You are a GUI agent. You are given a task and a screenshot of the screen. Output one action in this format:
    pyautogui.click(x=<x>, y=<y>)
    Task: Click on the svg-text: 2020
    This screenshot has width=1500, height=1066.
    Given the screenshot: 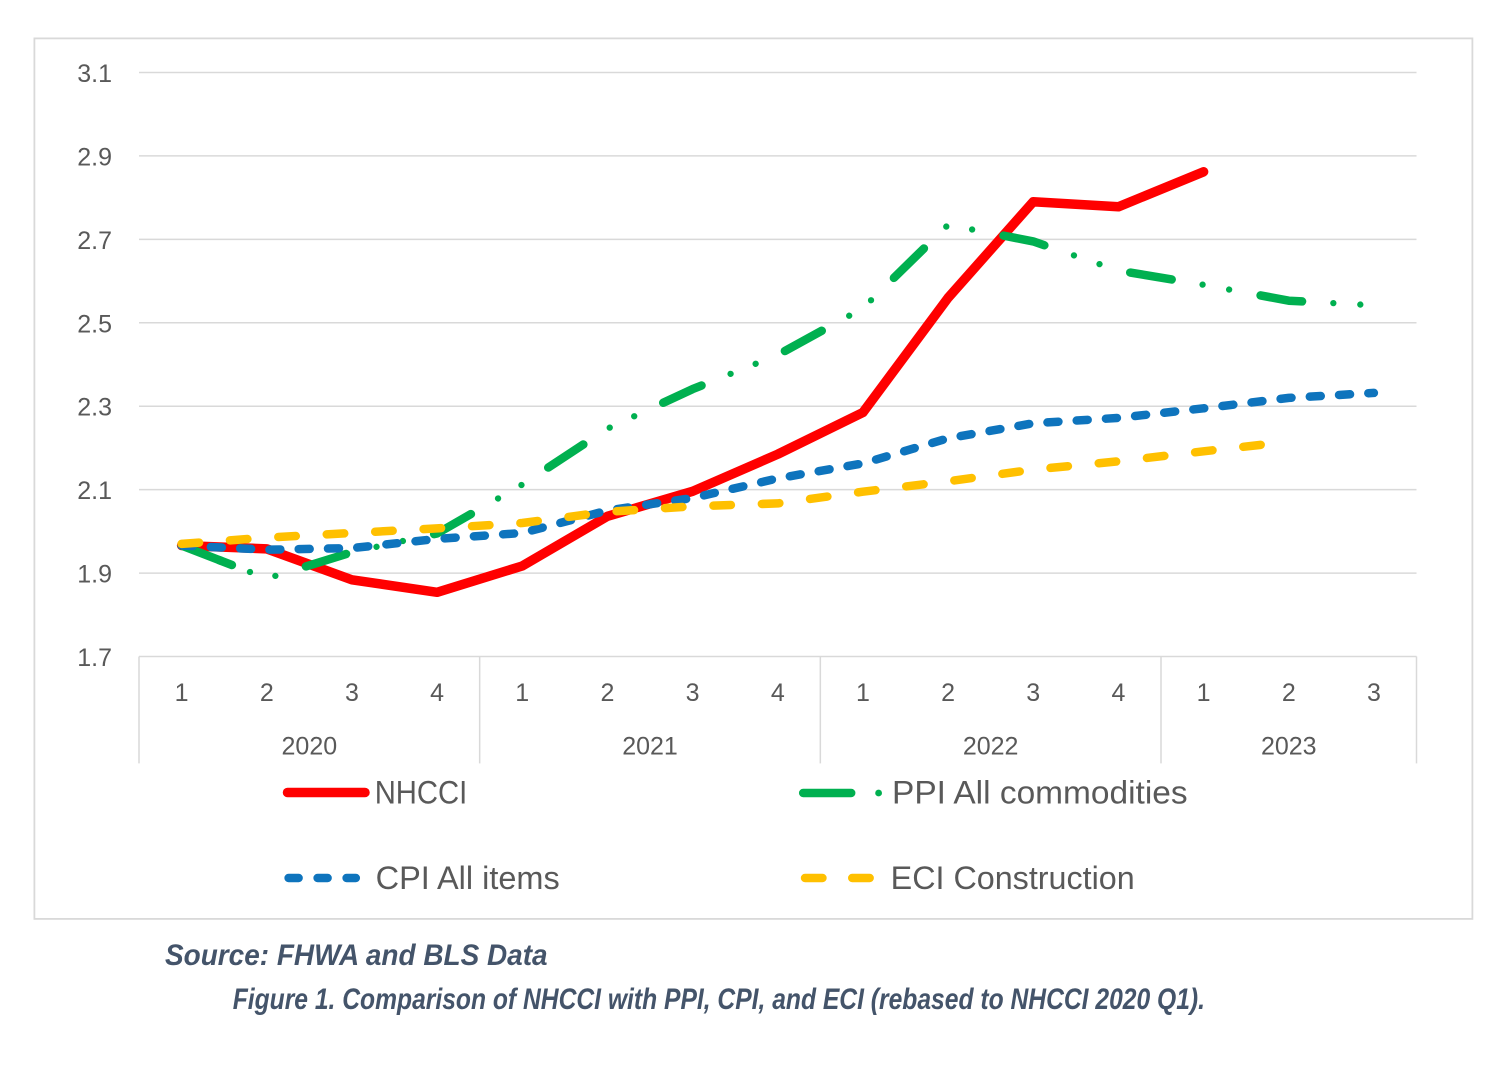 What is the action you would take?
    pyautogui.click(x=310, y=747)
    